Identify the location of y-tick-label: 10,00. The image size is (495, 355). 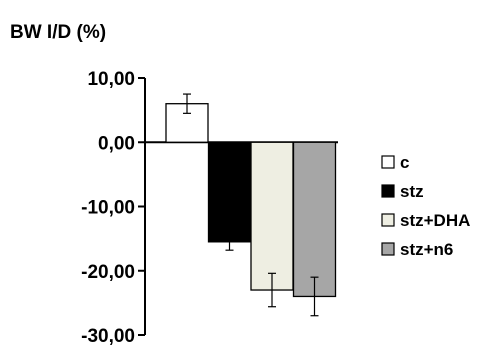
(111, 79).